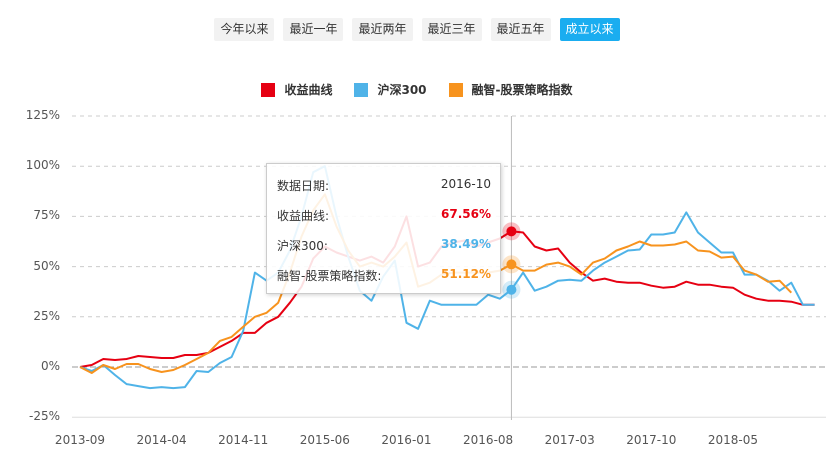  What do you see at coordinates (466, 214) in the screenshot?
I see `tooltip-fund-value: 67.56%` at bounding box center [466, 214].